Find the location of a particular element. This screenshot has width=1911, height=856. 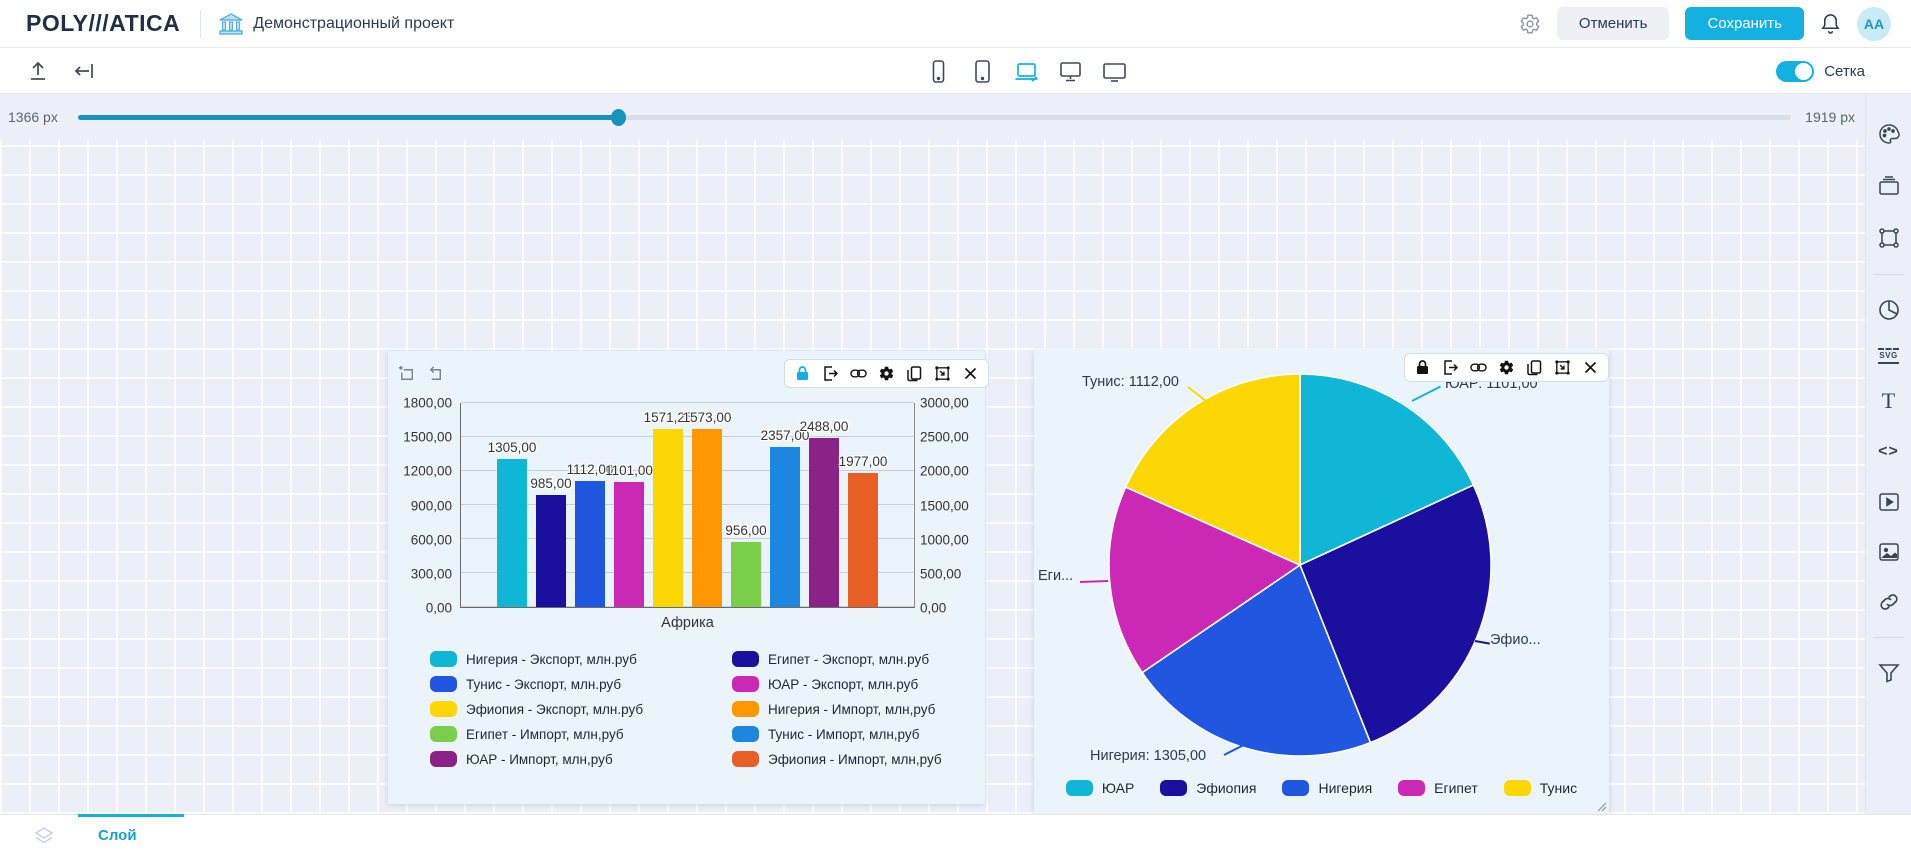

image-widget-icon is located at coordinates (1889, 552).